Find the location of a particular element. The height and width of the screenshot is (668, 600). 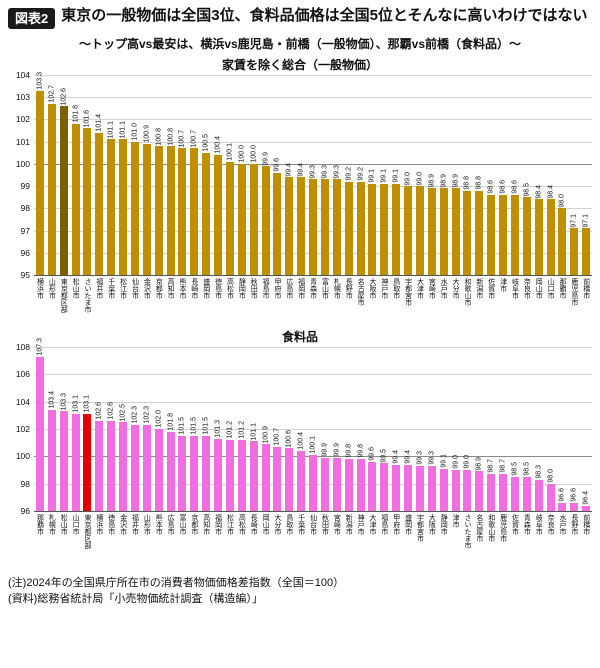

x-axis-label: 新潟市 is located at coordinates (349, 541).